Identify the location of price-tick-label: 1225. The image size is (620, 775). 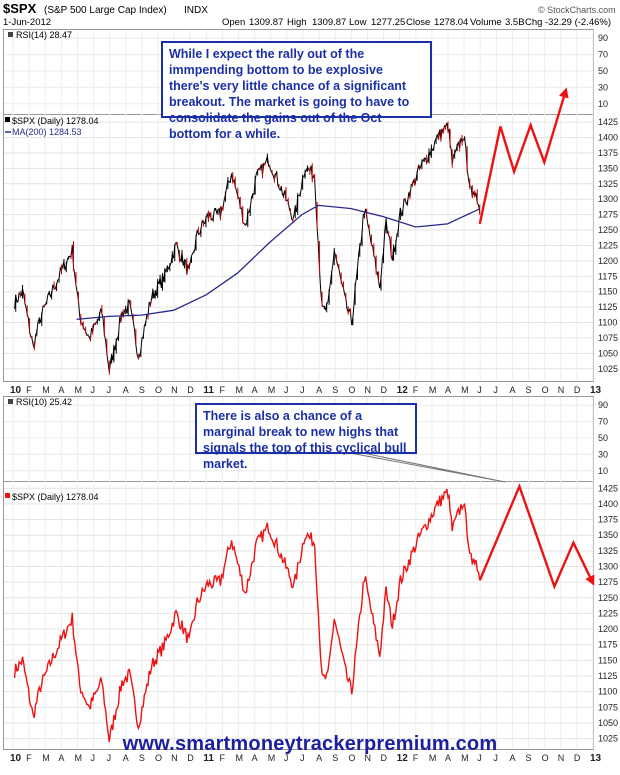
(608, 613).